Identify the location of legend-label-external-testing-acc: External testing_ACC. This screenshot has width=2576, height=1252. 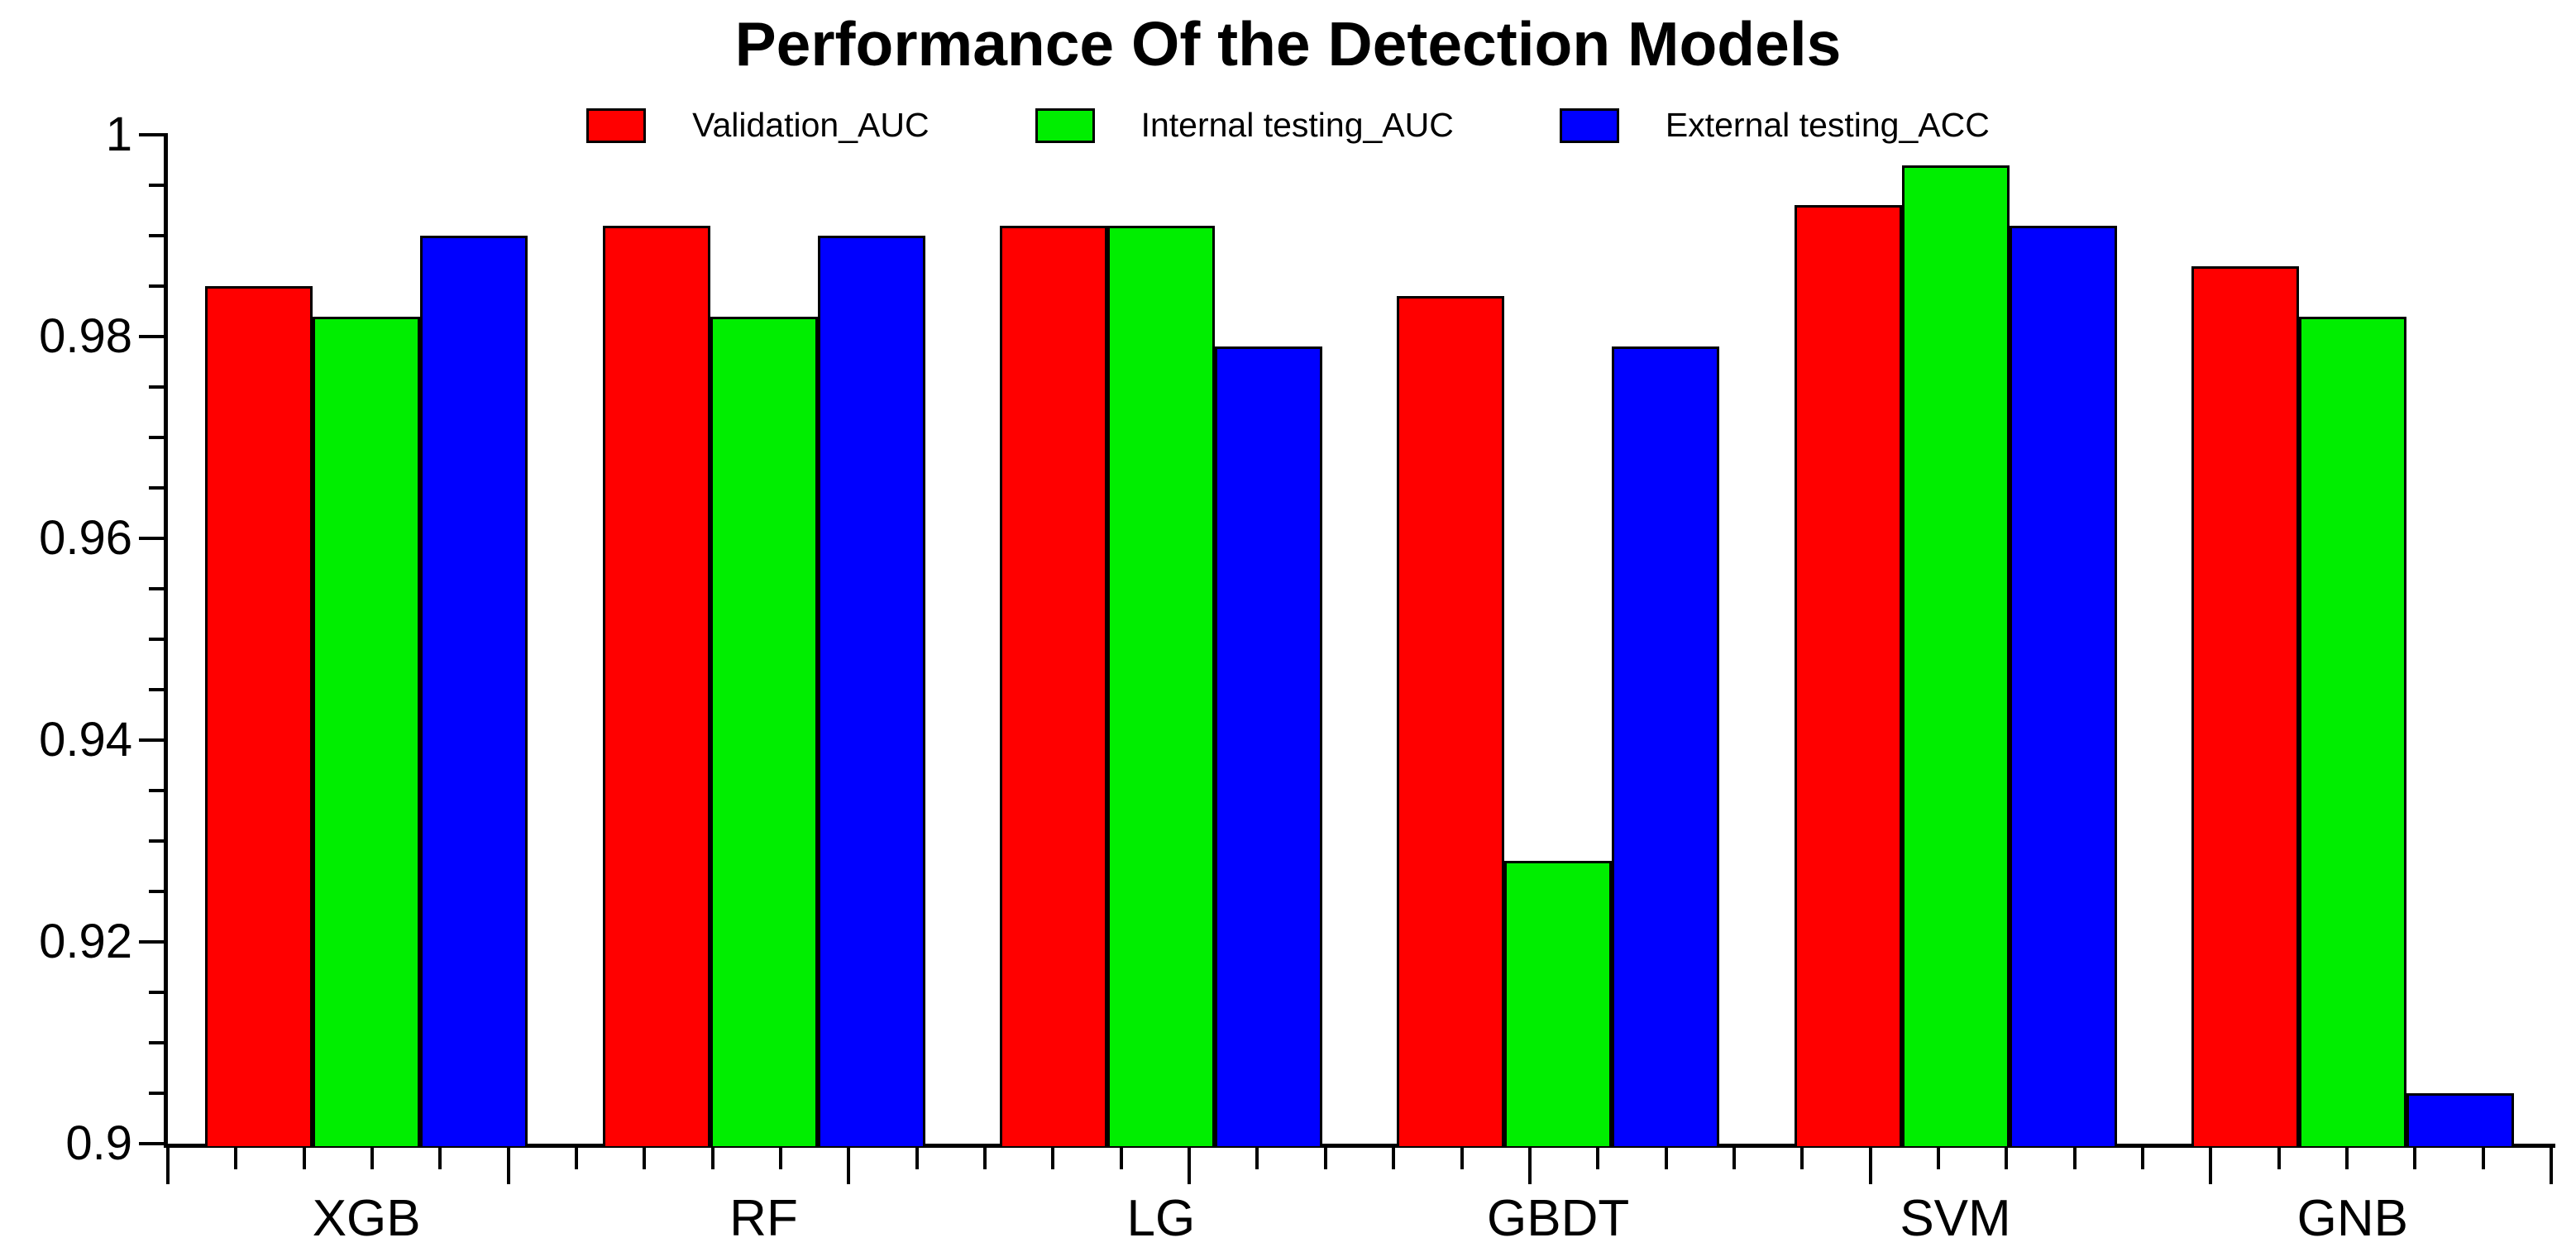
(1827, 125).